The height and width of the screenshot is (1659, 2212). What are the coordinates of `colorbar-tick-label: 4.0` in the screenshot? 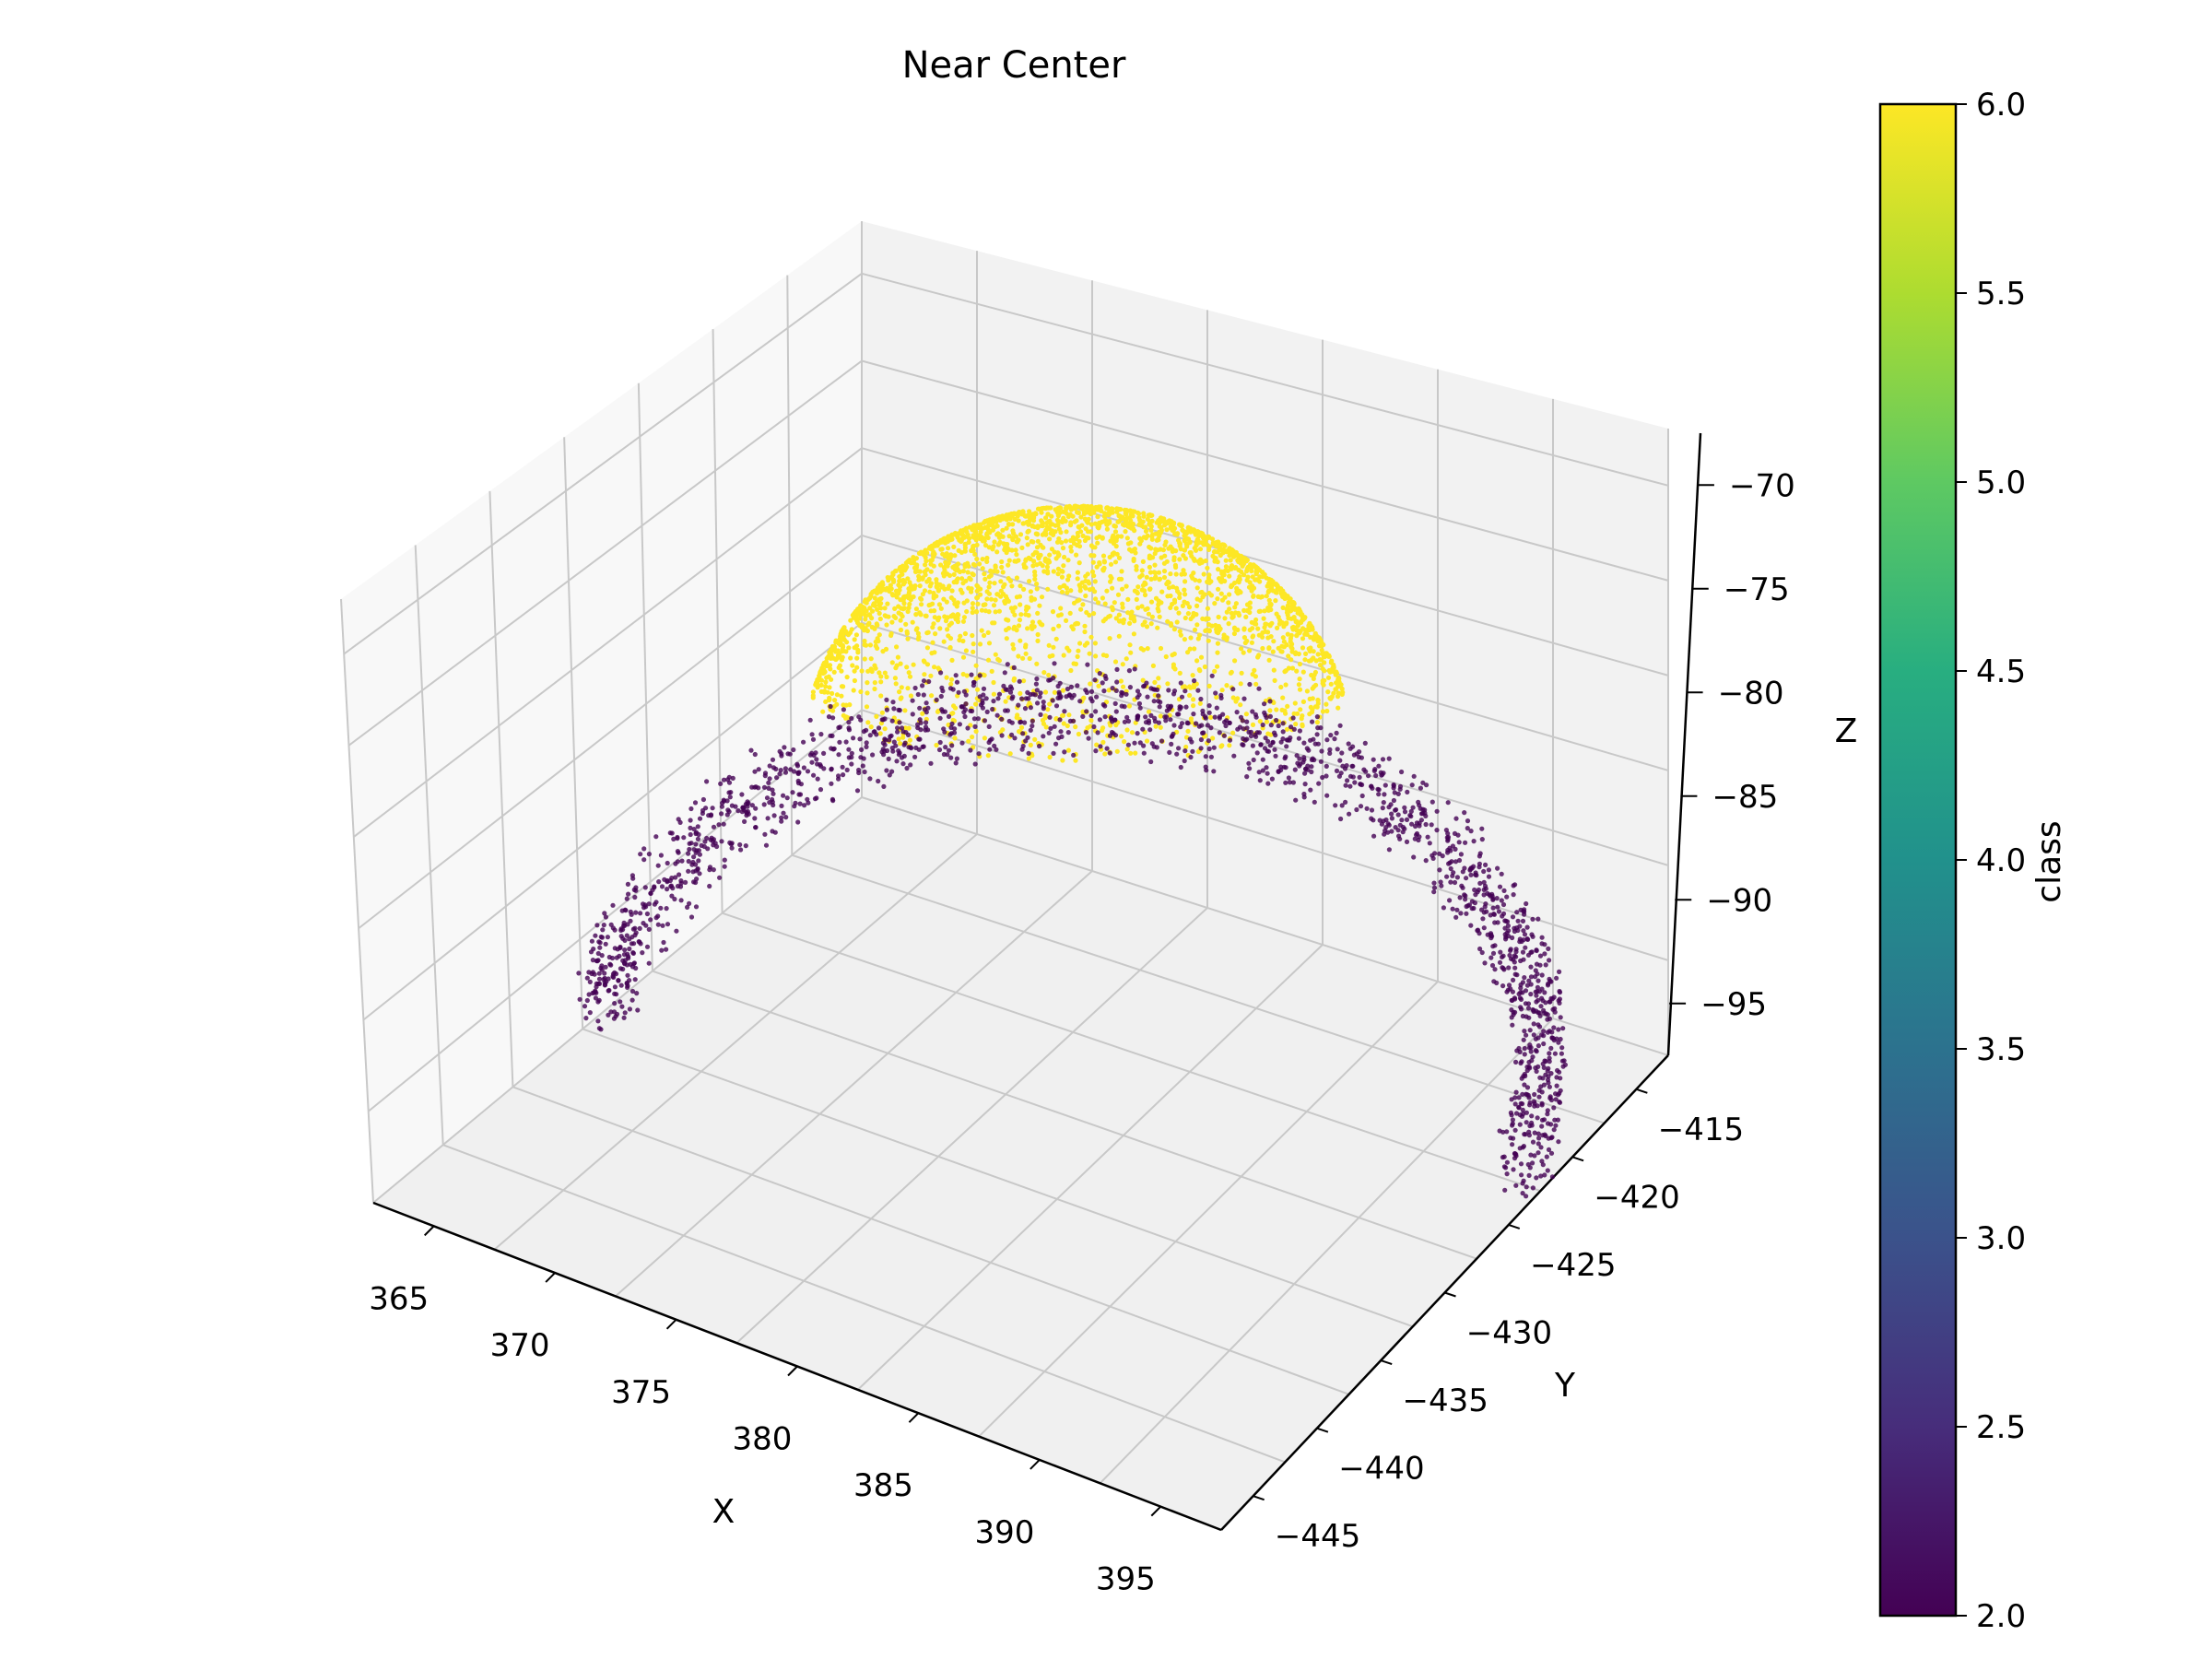 It's located at (2001, 860).